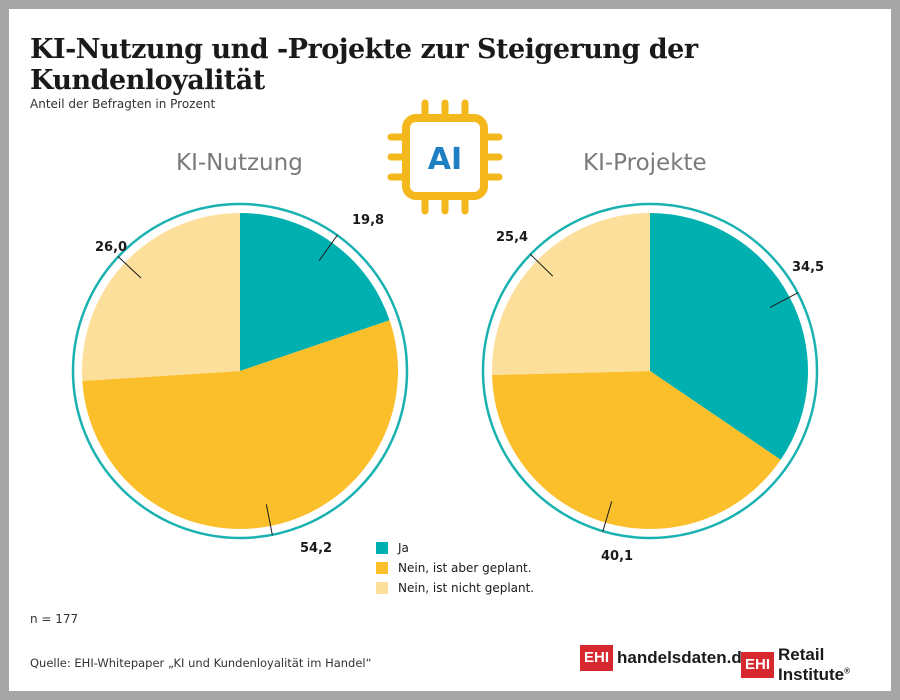 This screenshot has height=700, width=900. What do you see at coordinates (808, 267) in the screenshot?
I see `pie-value-label: 34,5` at bounding box center [808, 267].